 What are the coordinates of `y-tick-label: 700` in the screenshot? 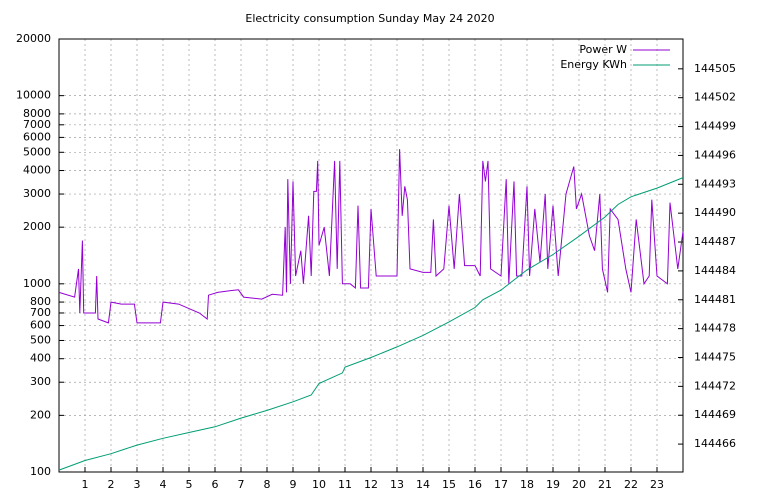 It's located at (40, 312).